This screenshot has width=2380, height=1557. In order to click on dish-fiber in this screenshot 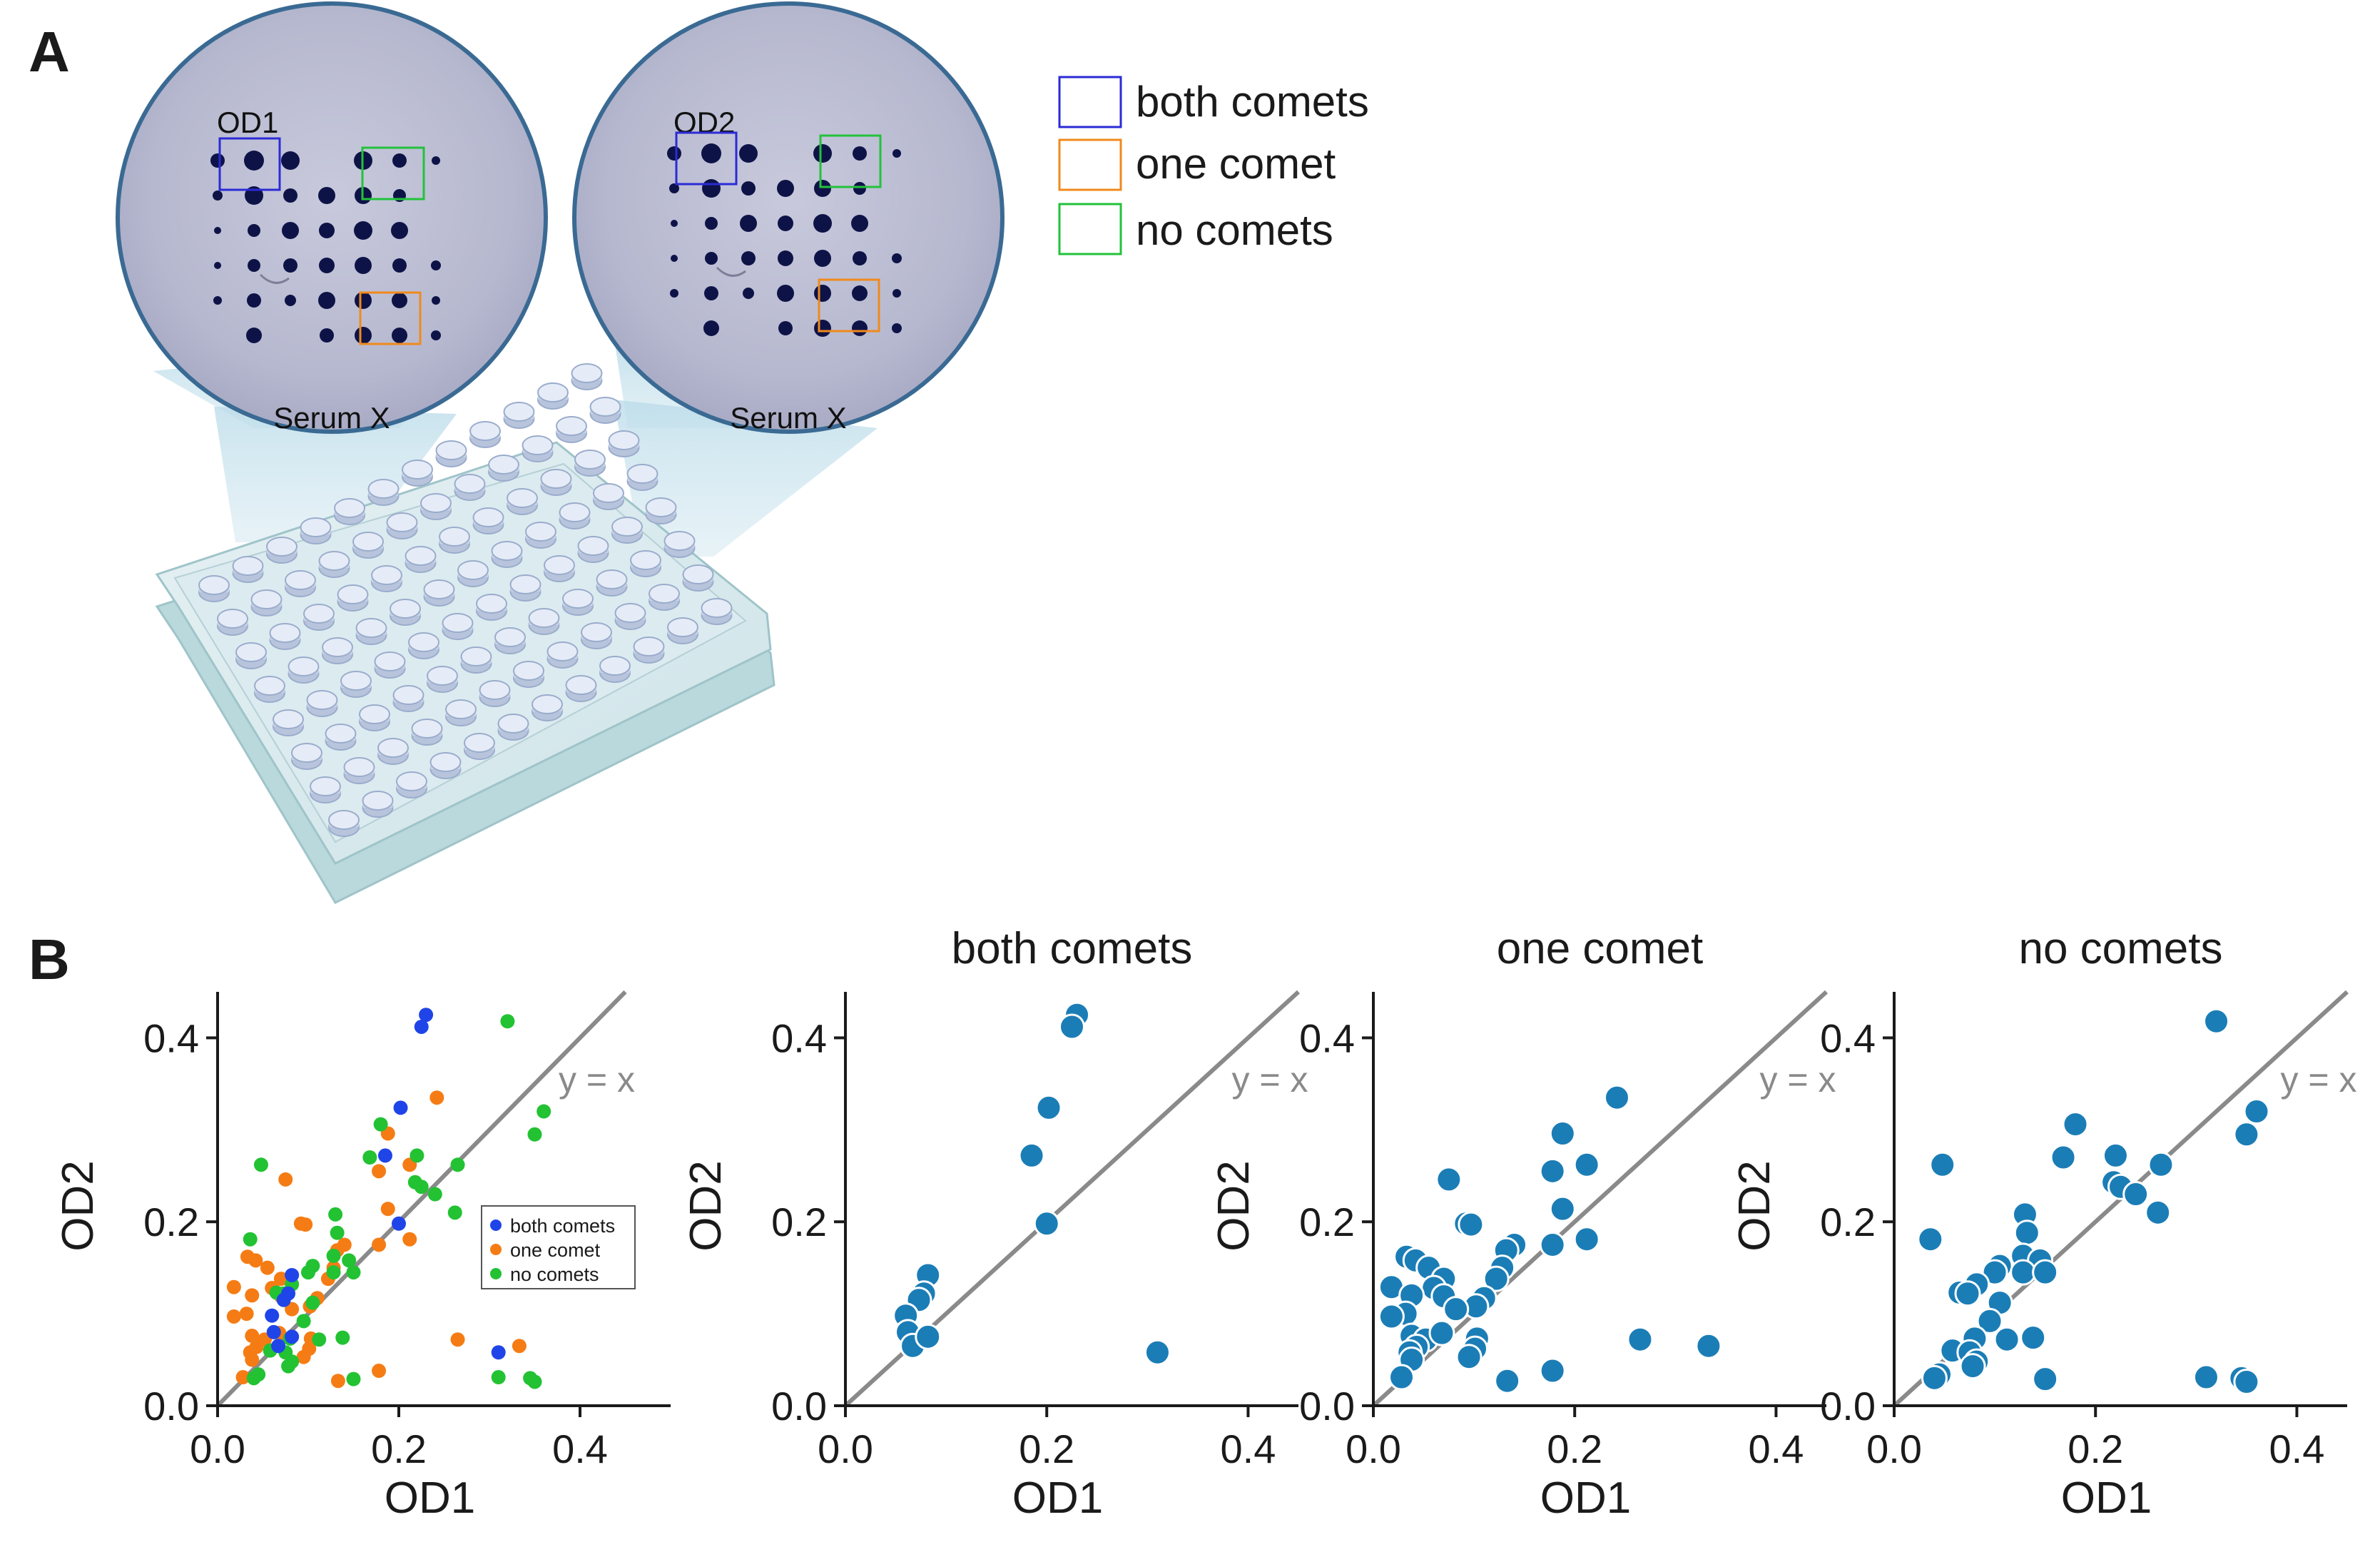, I will do `click(731, 271)`.